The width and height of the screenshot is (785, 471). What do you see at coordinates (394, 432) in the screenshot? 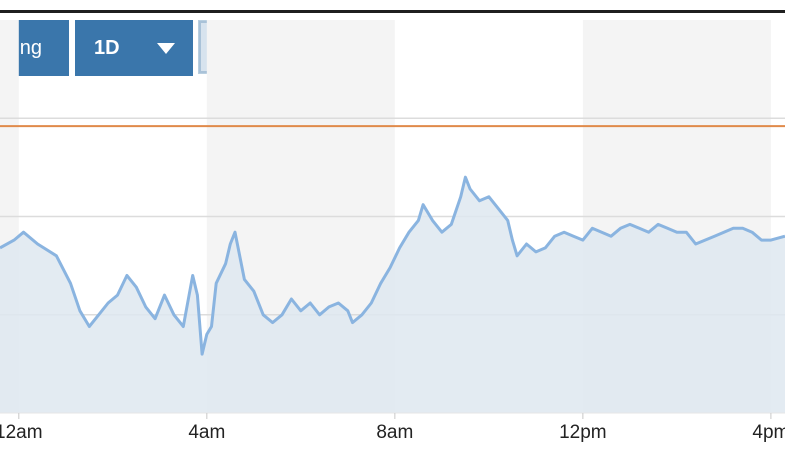
I see `x-tick-label-2: 8am` at bounding box center [394, 432].